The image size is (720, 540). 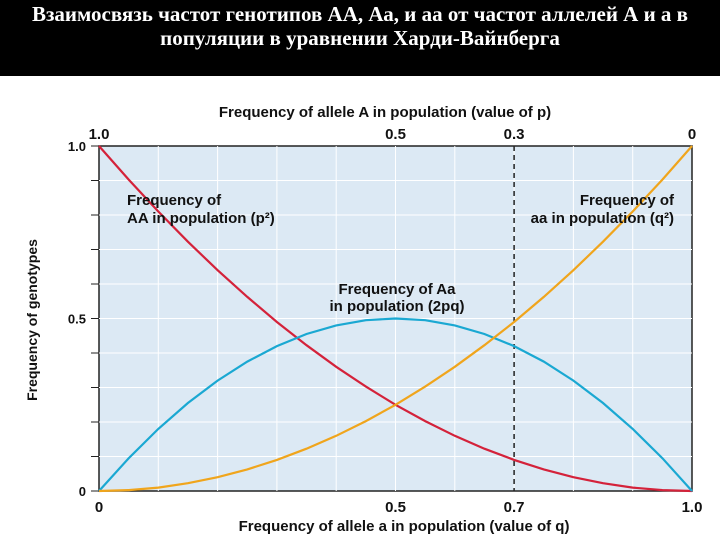 What do you see at coordinates (514, 507) in the screenshot?
I see `x-tick-label: 0.7` at bounding box center [514, 507].